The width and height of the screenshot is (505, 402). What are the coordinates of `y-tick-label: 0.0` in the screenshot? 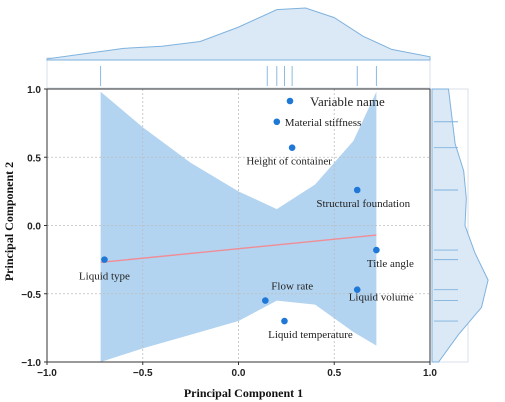 It's located at (34, 227).